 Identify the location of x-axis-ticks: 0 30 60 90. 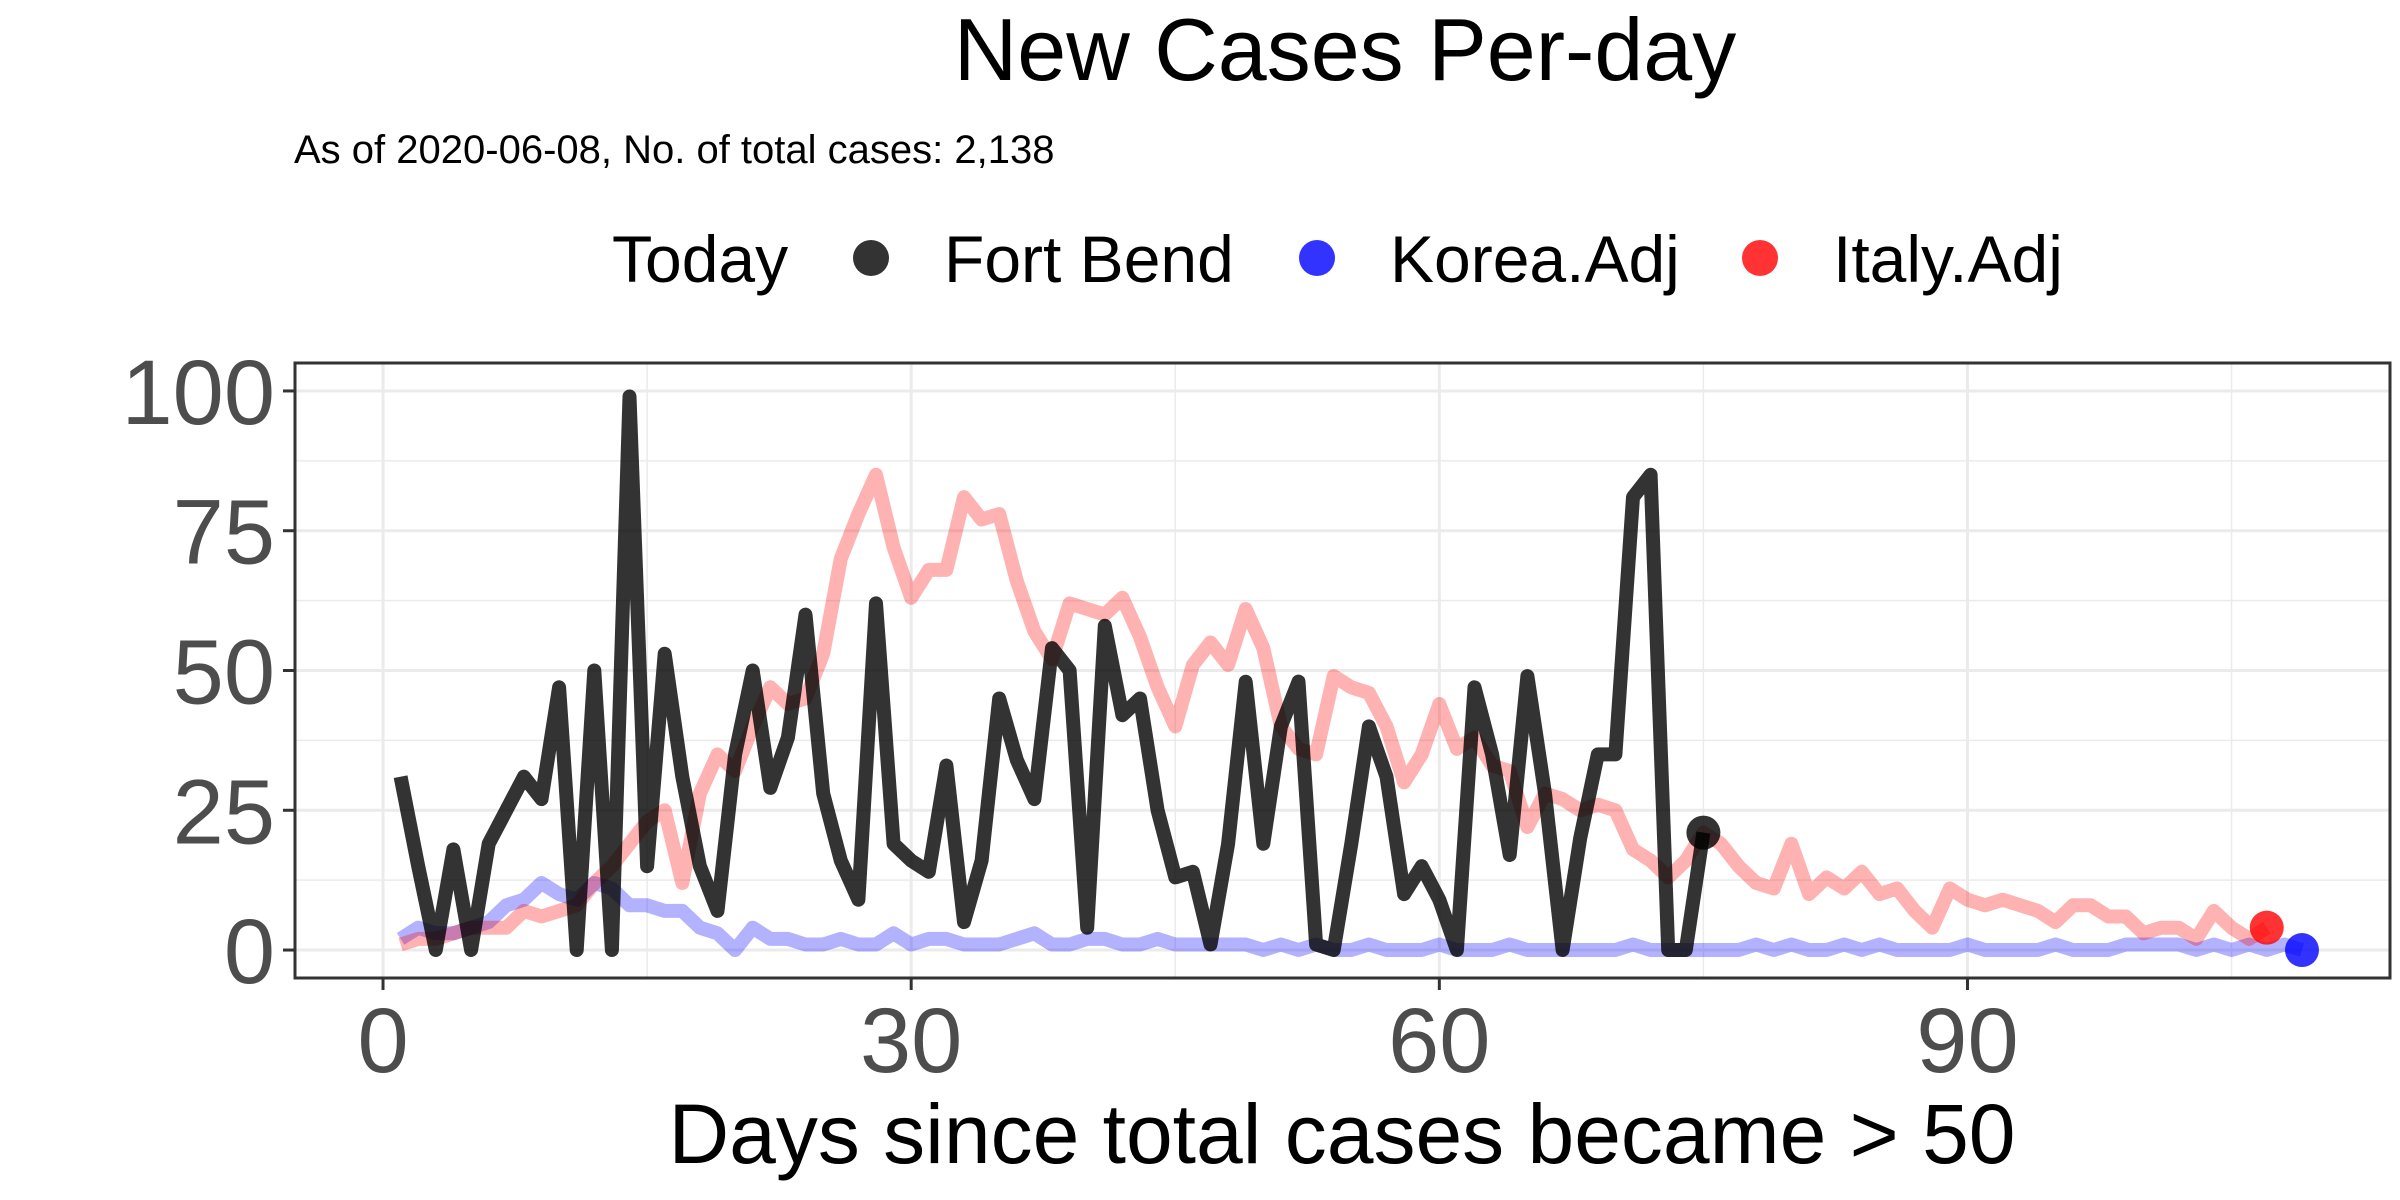
(1188, 1035).